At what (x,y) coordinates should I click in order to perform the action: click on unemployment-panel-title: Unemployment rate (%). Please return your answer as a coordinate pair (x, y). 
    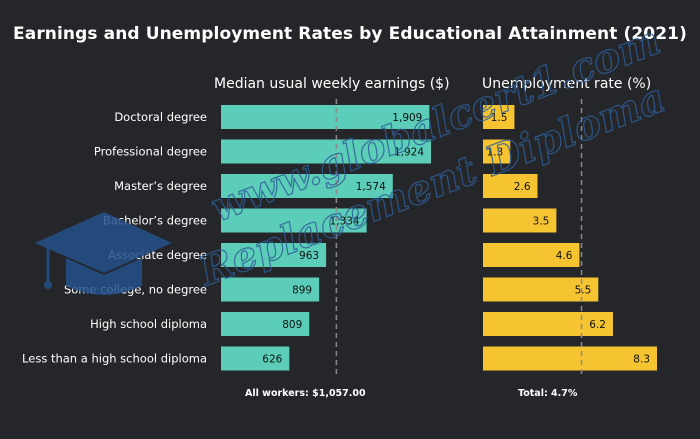
    Looking at the image, I should click on (567, 84).